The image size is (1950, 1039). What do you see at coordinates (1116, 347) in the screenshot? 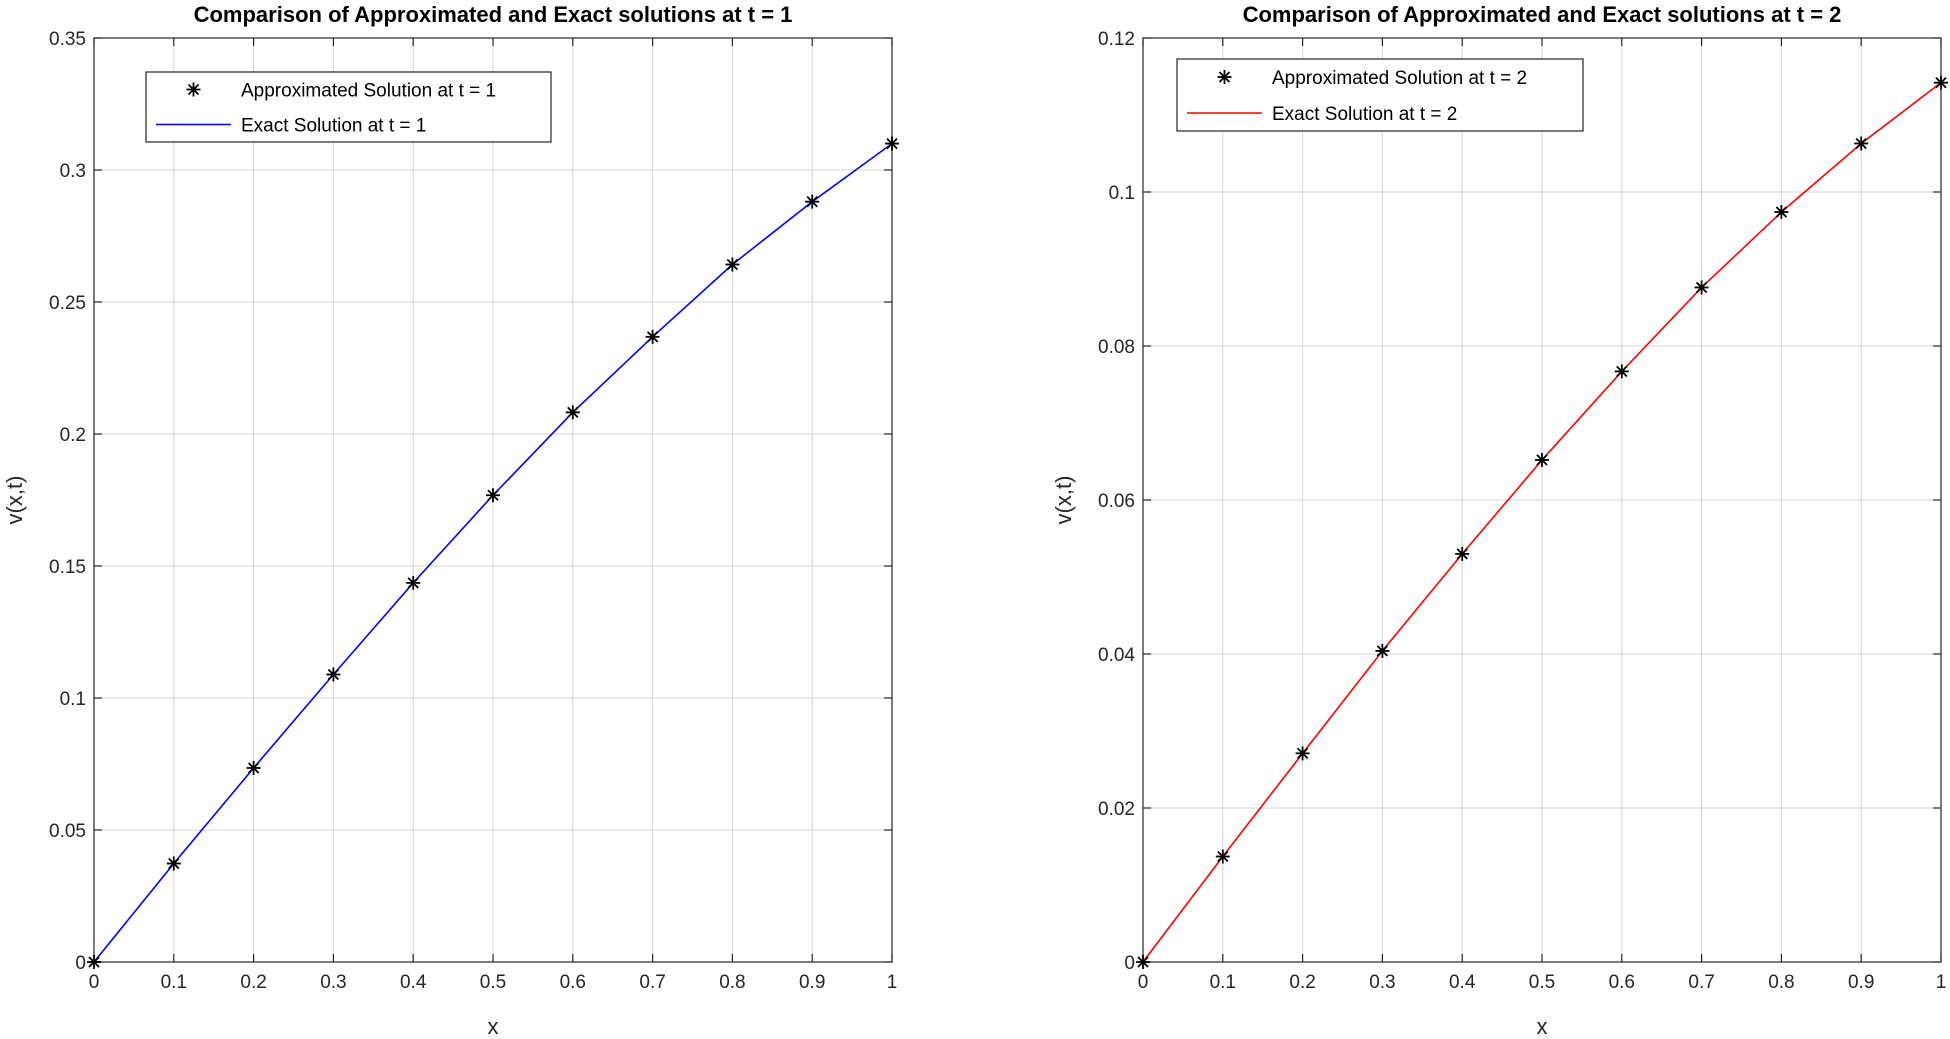
I see `y-tick-label: 0.08` at bounding box center [1116, 347].